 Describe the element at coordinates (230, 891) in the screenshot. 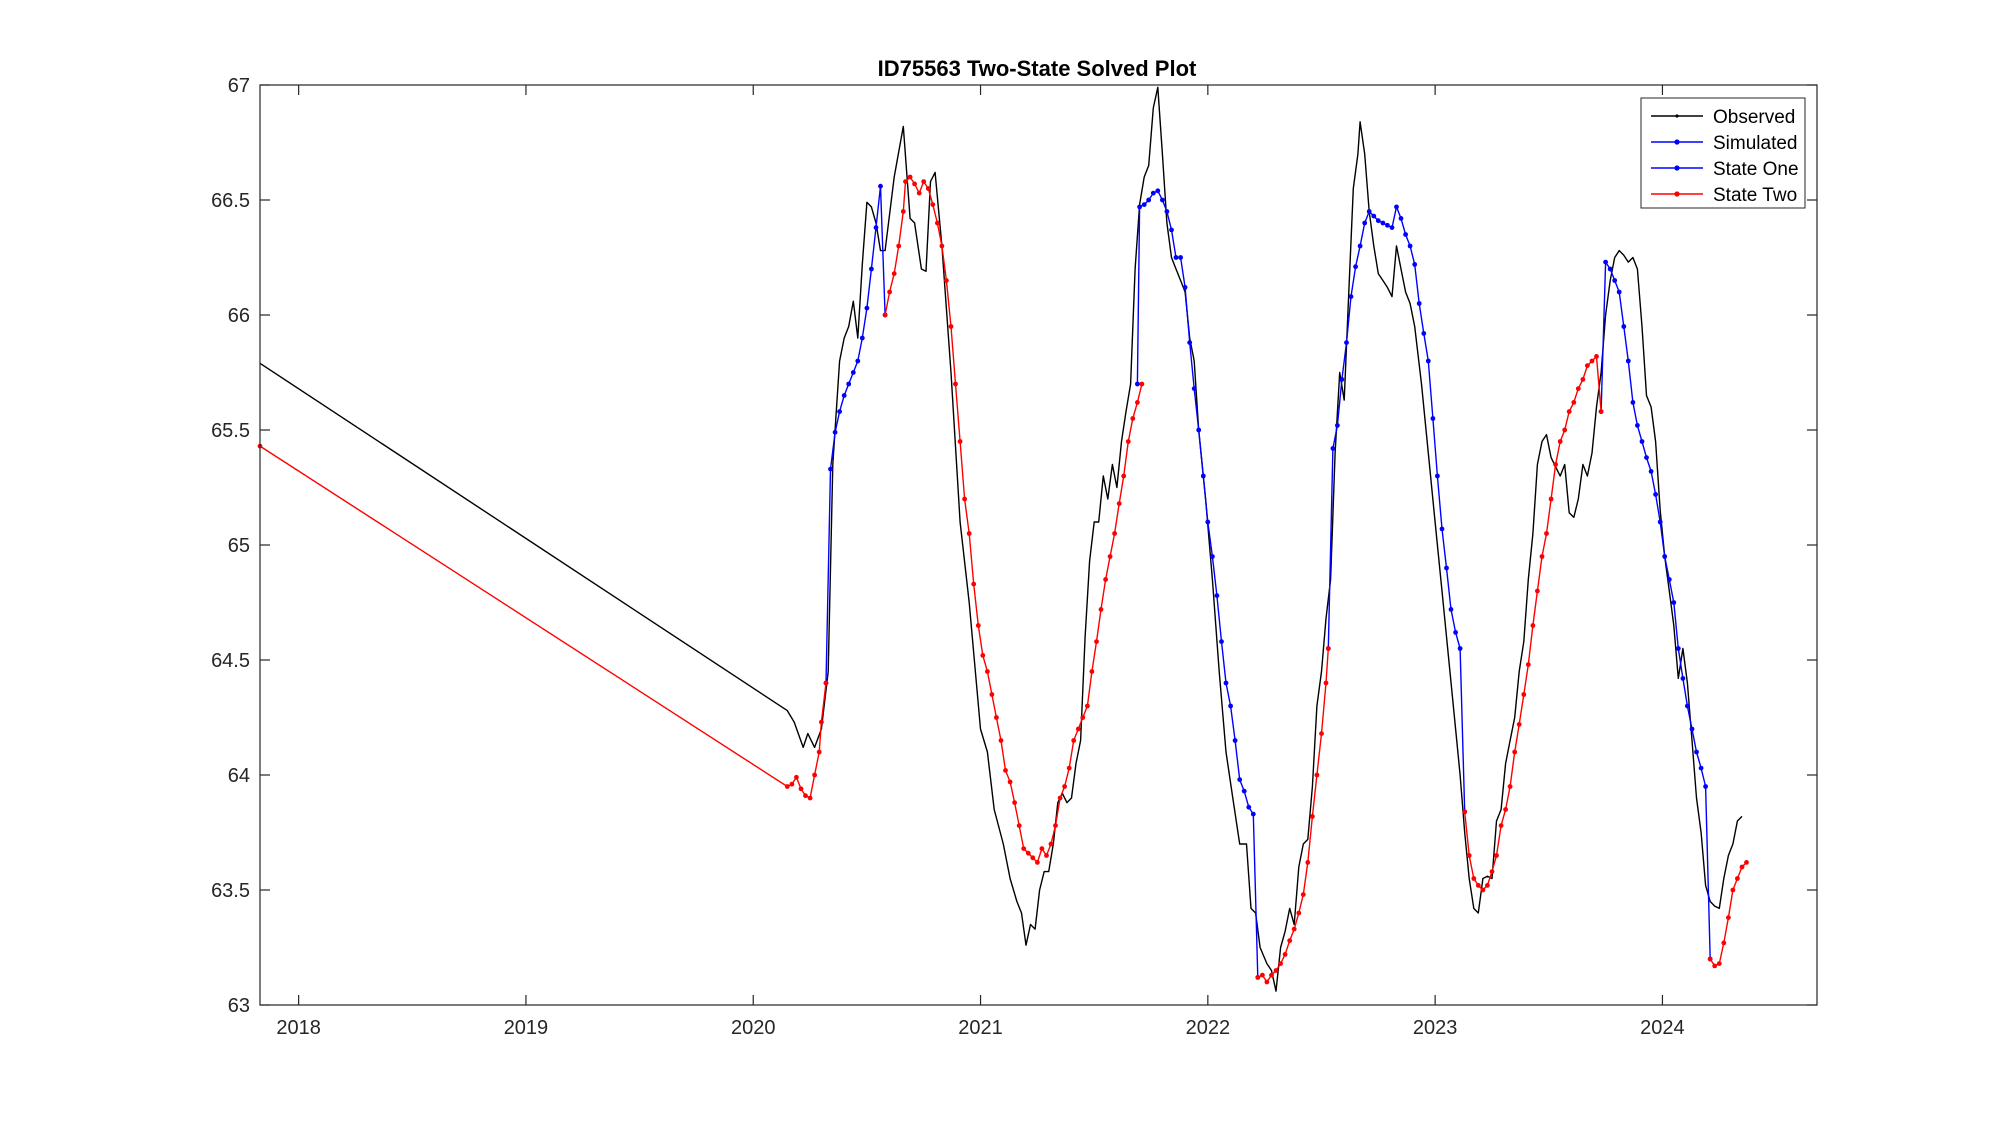

I see `y-tick-label: 63.5` at that location.